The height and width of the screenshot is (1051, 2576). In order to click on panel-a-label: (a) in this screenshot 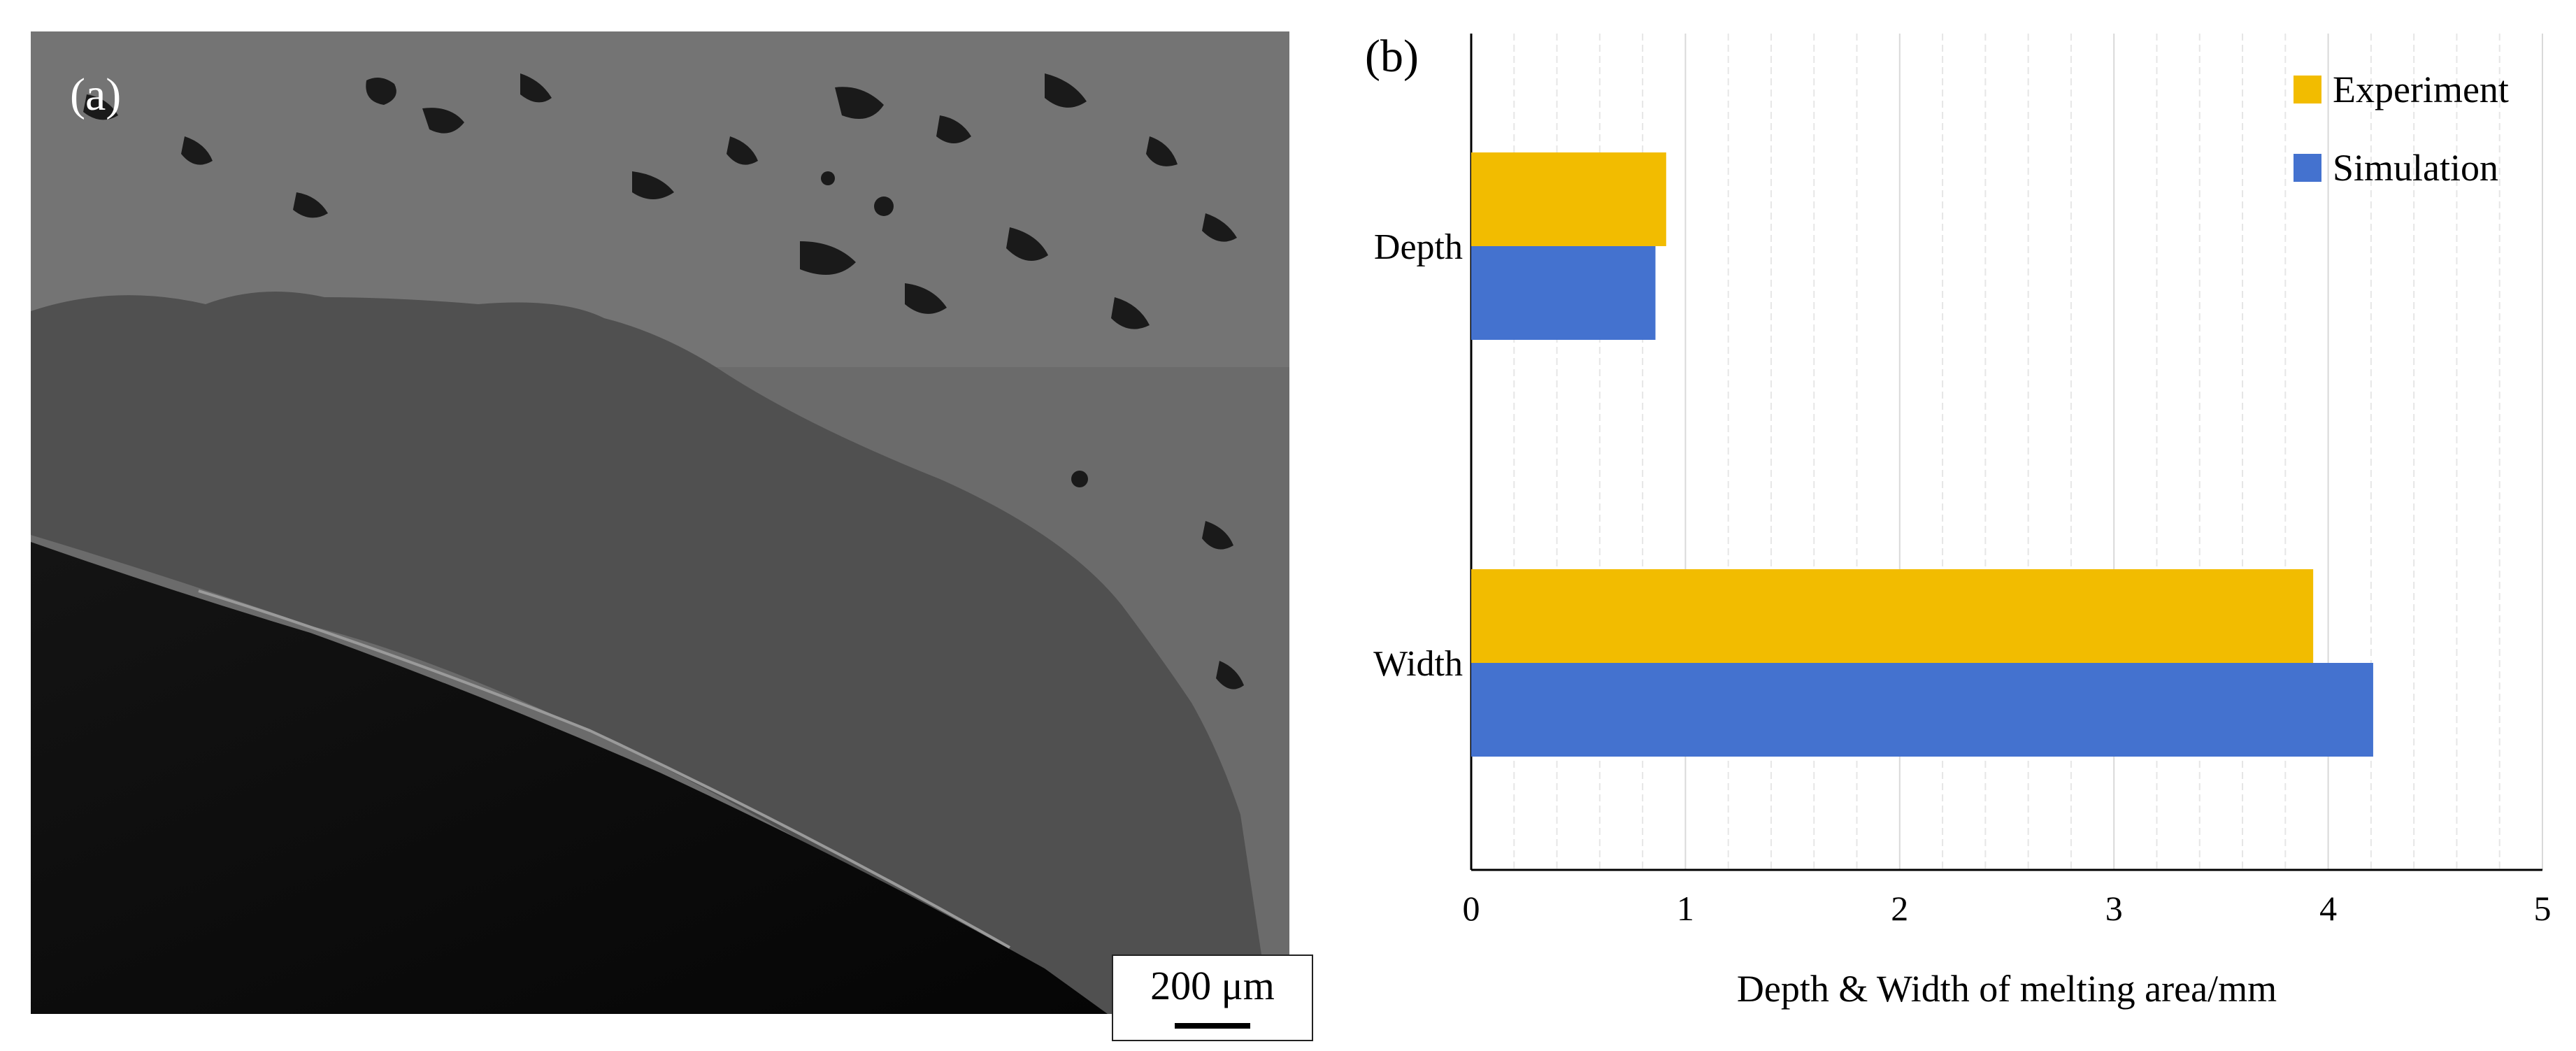, I will do `click(96, 95)`.